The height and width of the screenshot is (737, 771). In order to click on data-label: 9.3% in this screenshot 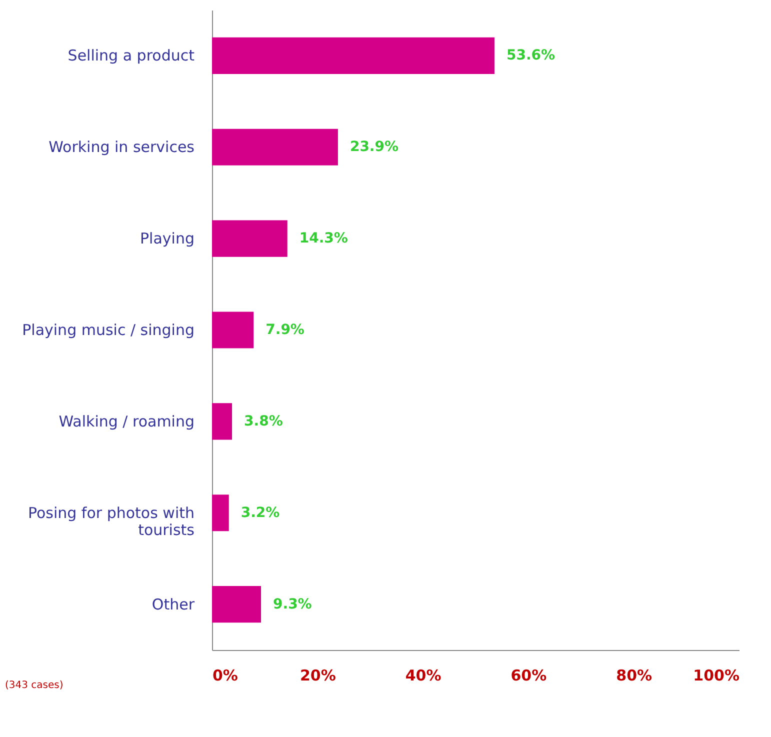, I will do `click(292, 604)`.